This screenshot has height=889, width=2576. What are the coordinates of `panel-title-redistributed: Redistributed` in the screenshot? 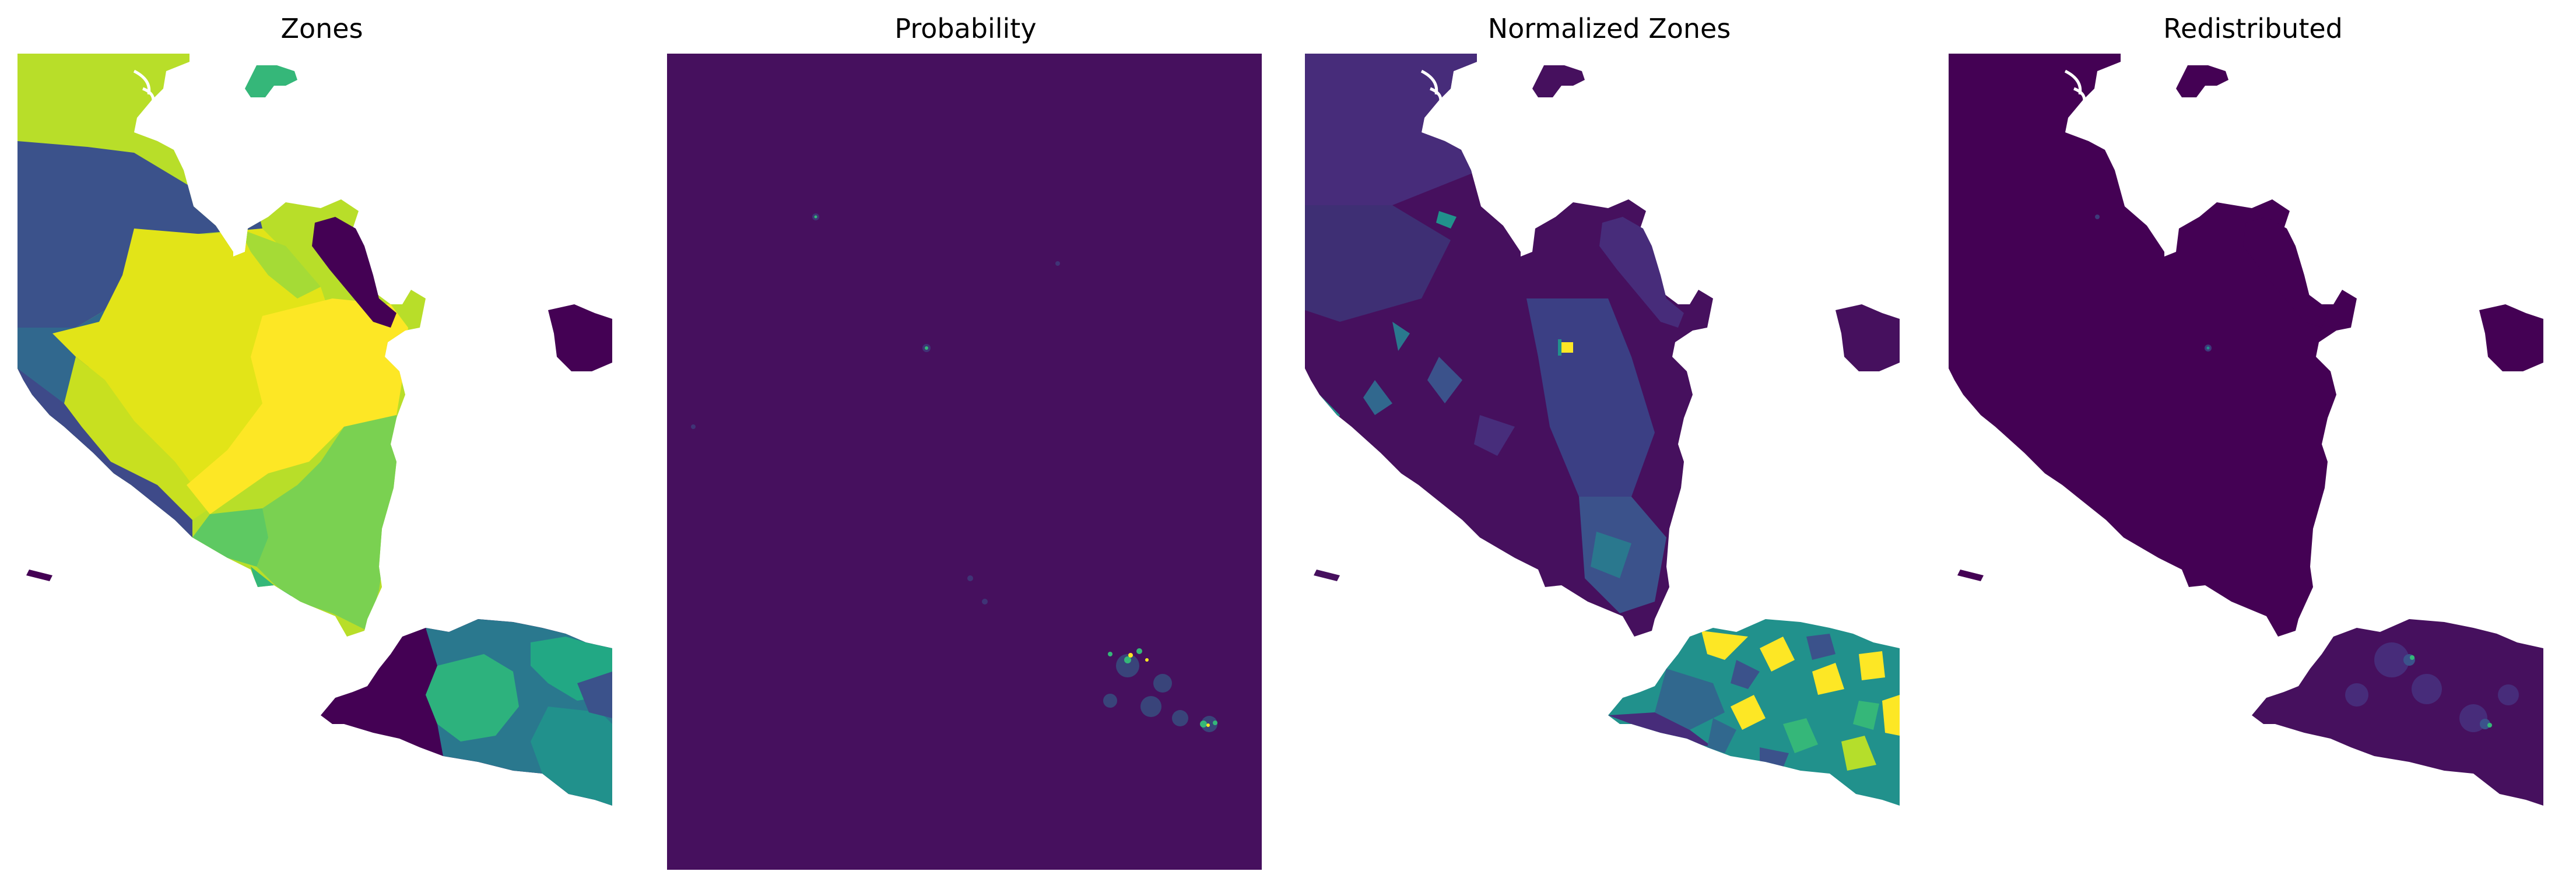 It's located at (2253, 28).